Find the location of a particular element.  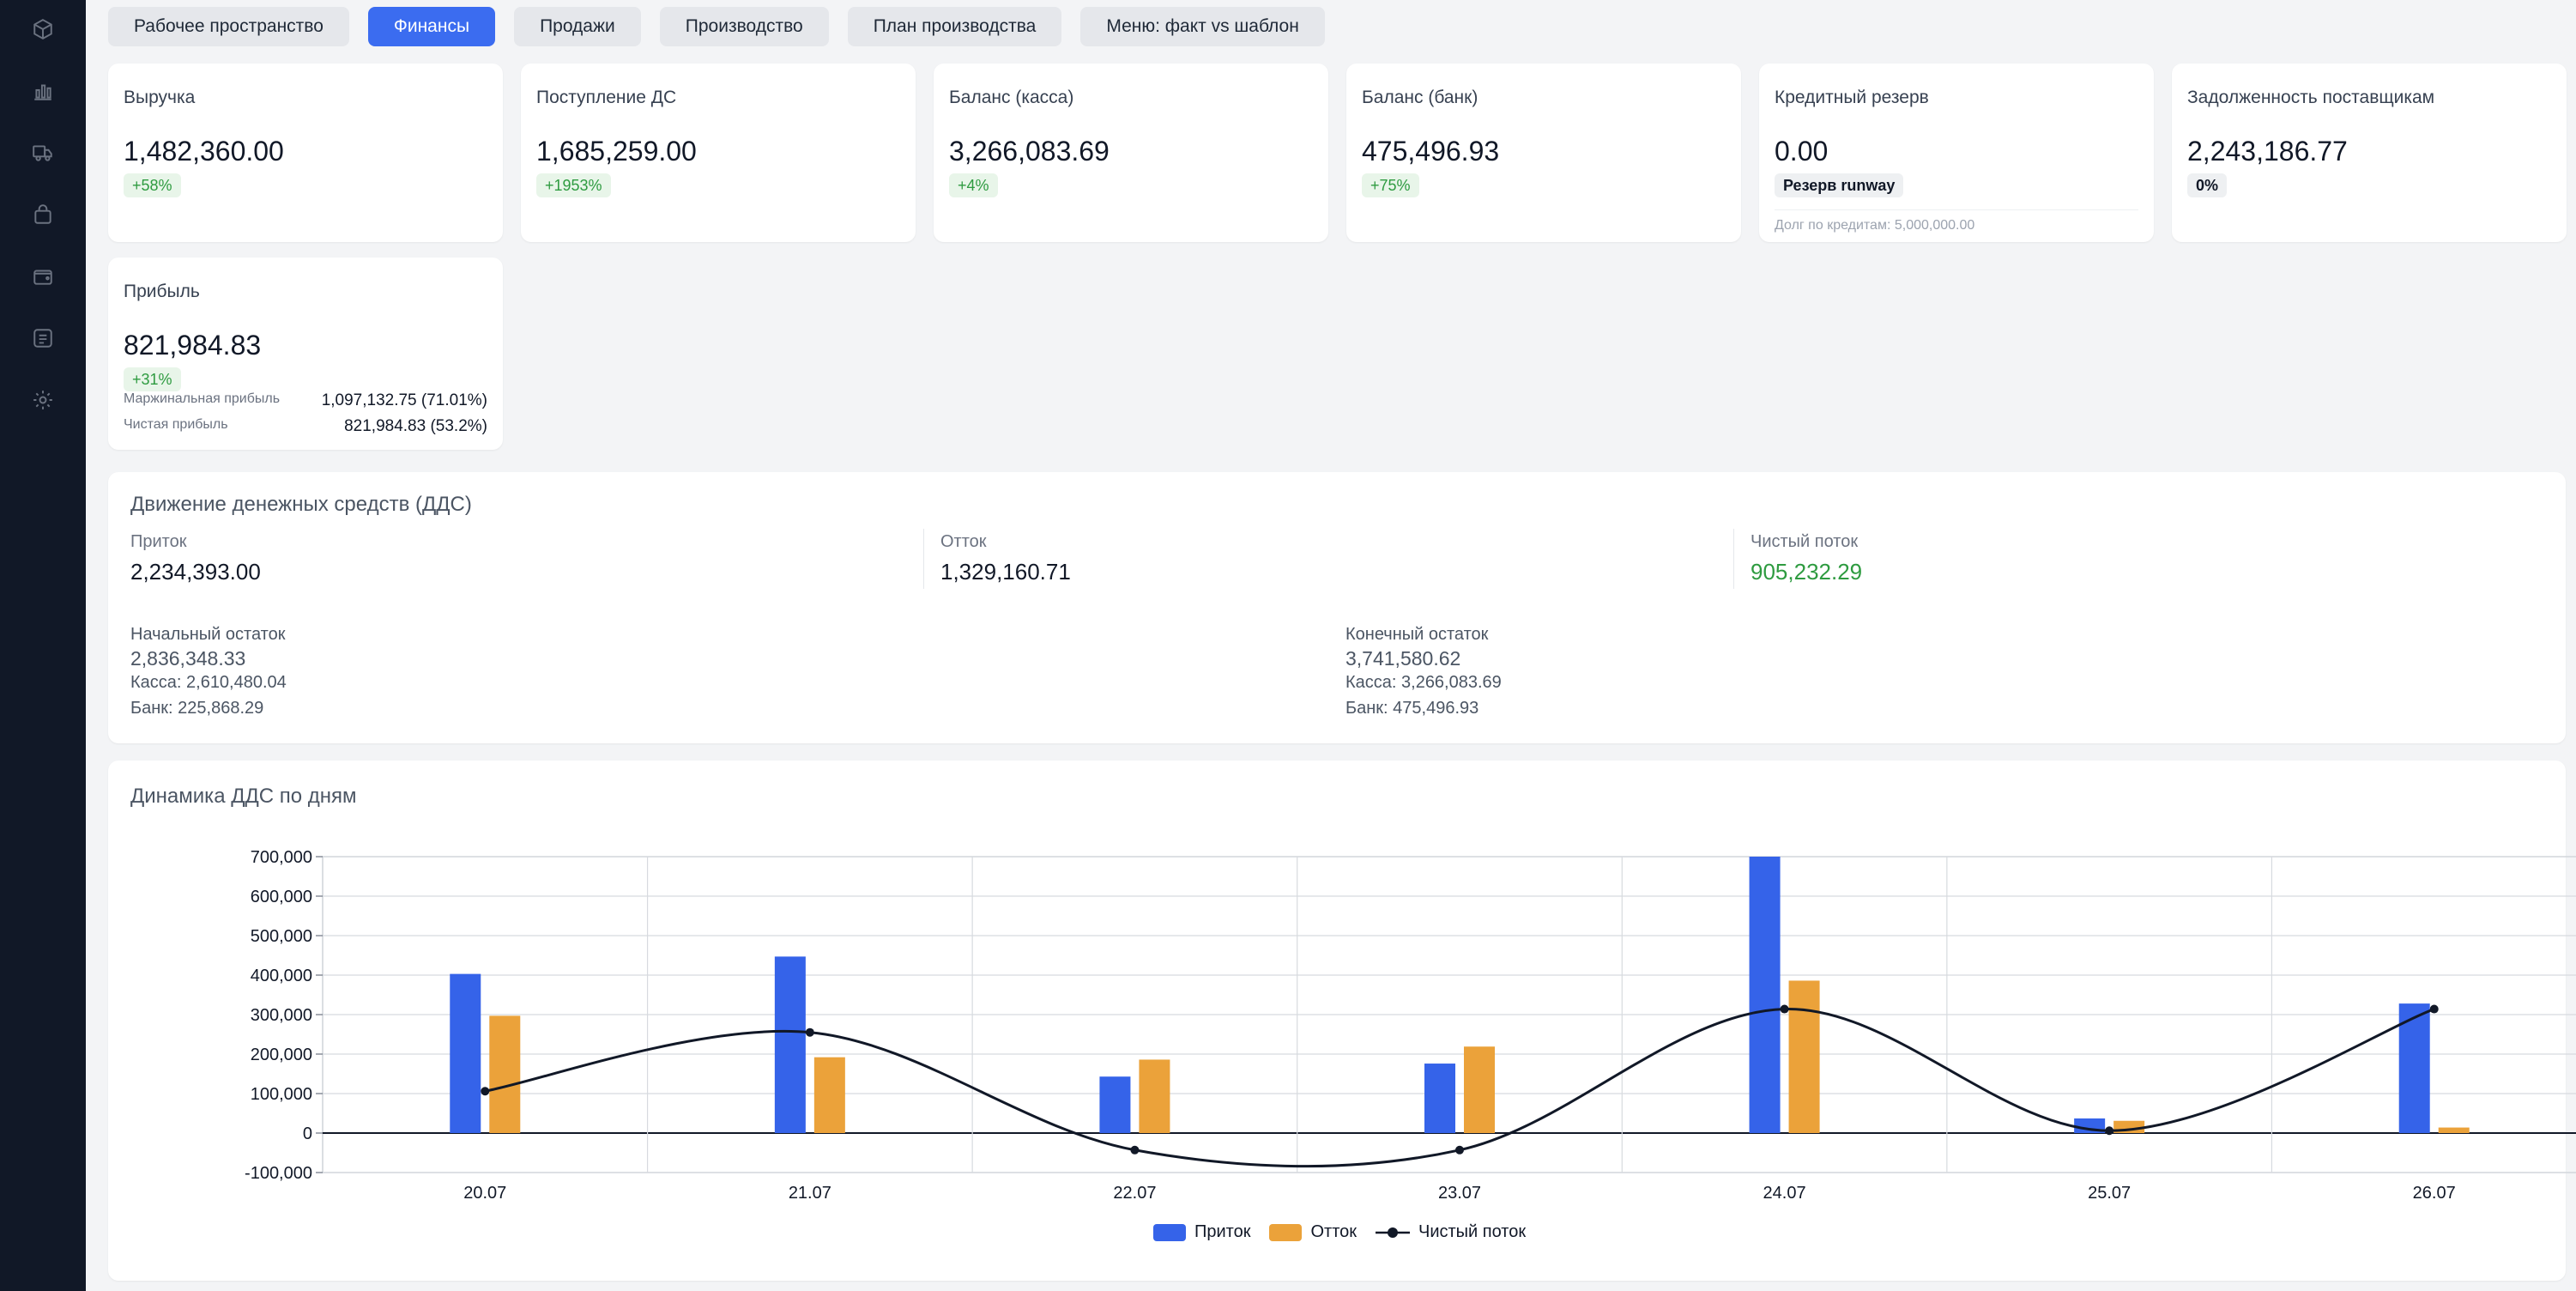

wallet-icon is located at coordinates (43, 276).